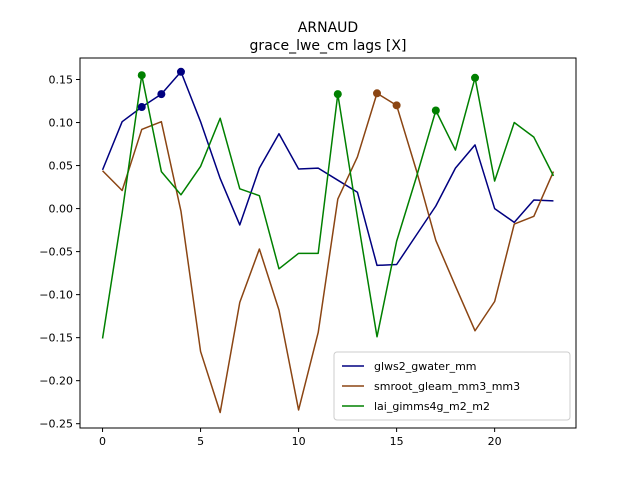  What do you see at coordinates (425, 366) in the screenshot?
I see `legend-label-glws2_gwater_mm: glws2_gwater_mm` at bounding box center [425, 366].